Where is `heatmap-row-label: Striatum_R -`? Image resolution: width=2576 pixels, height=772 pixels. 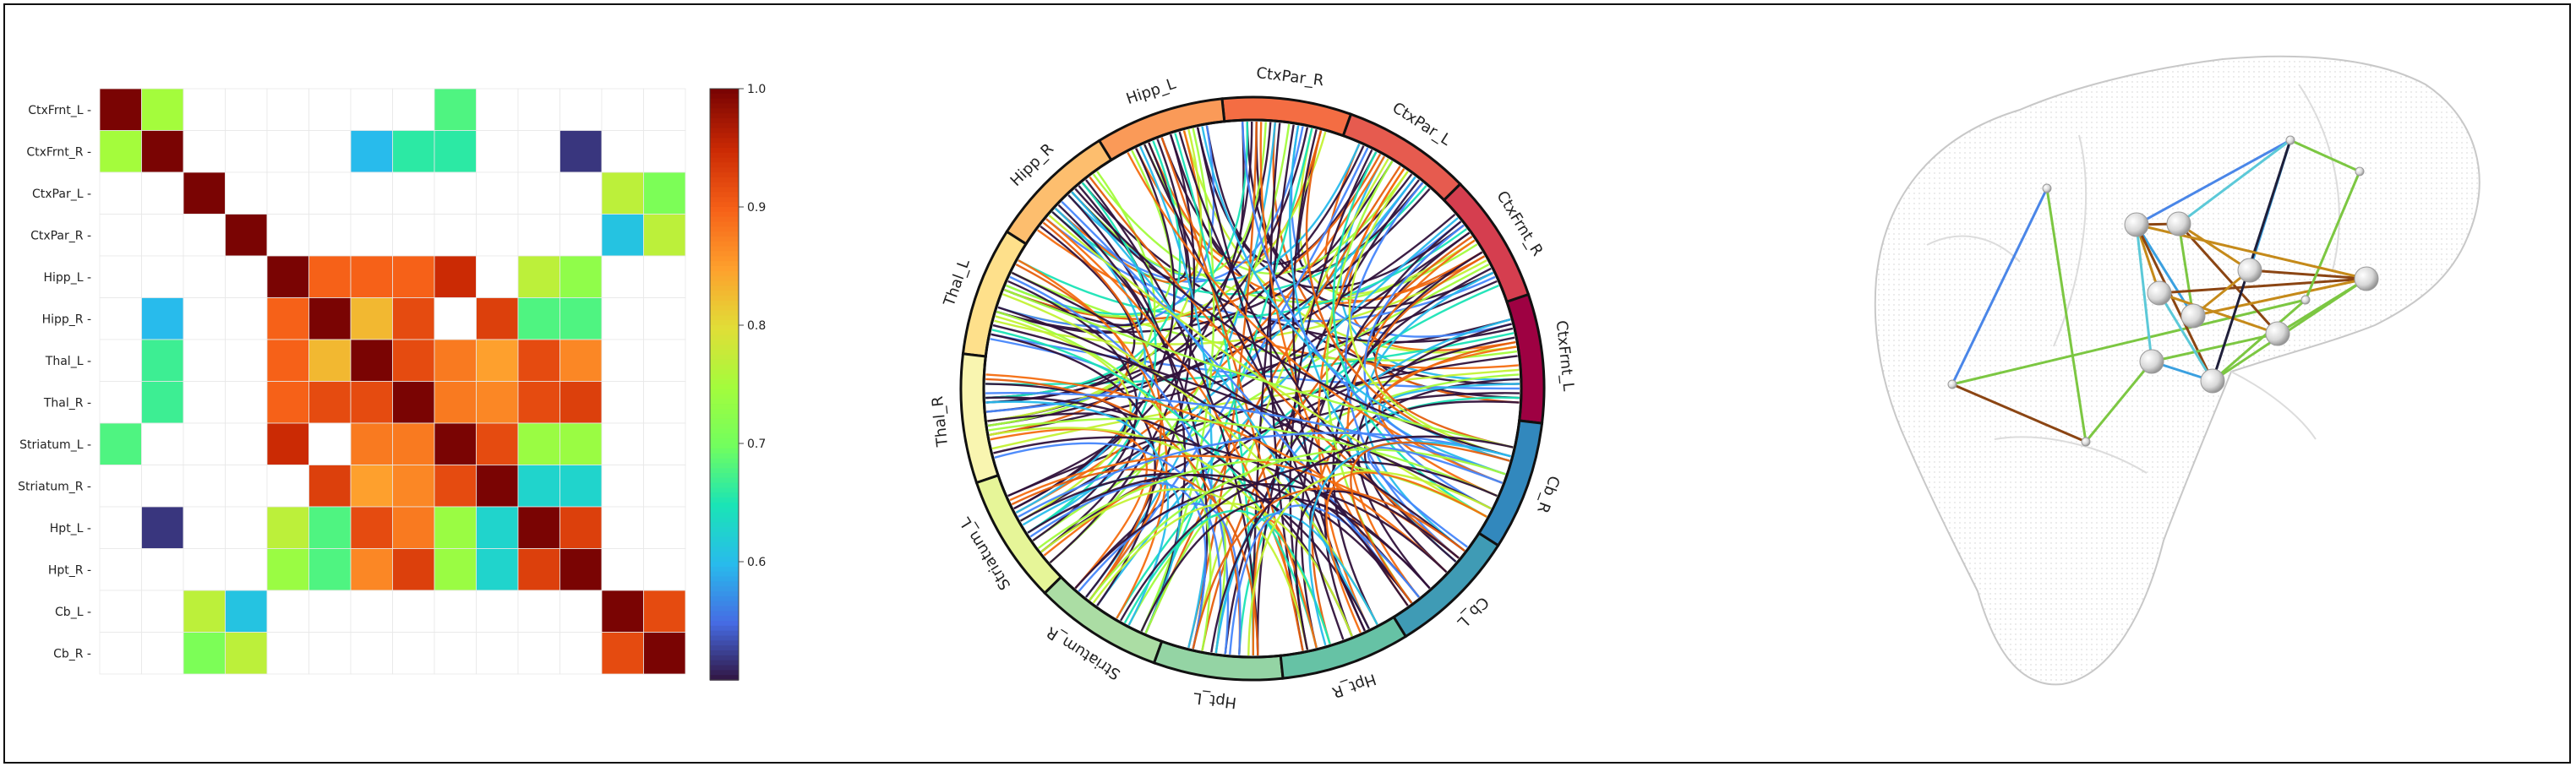 heatmap-row-label: Striatum_R - is located at coordinates (54, 486).